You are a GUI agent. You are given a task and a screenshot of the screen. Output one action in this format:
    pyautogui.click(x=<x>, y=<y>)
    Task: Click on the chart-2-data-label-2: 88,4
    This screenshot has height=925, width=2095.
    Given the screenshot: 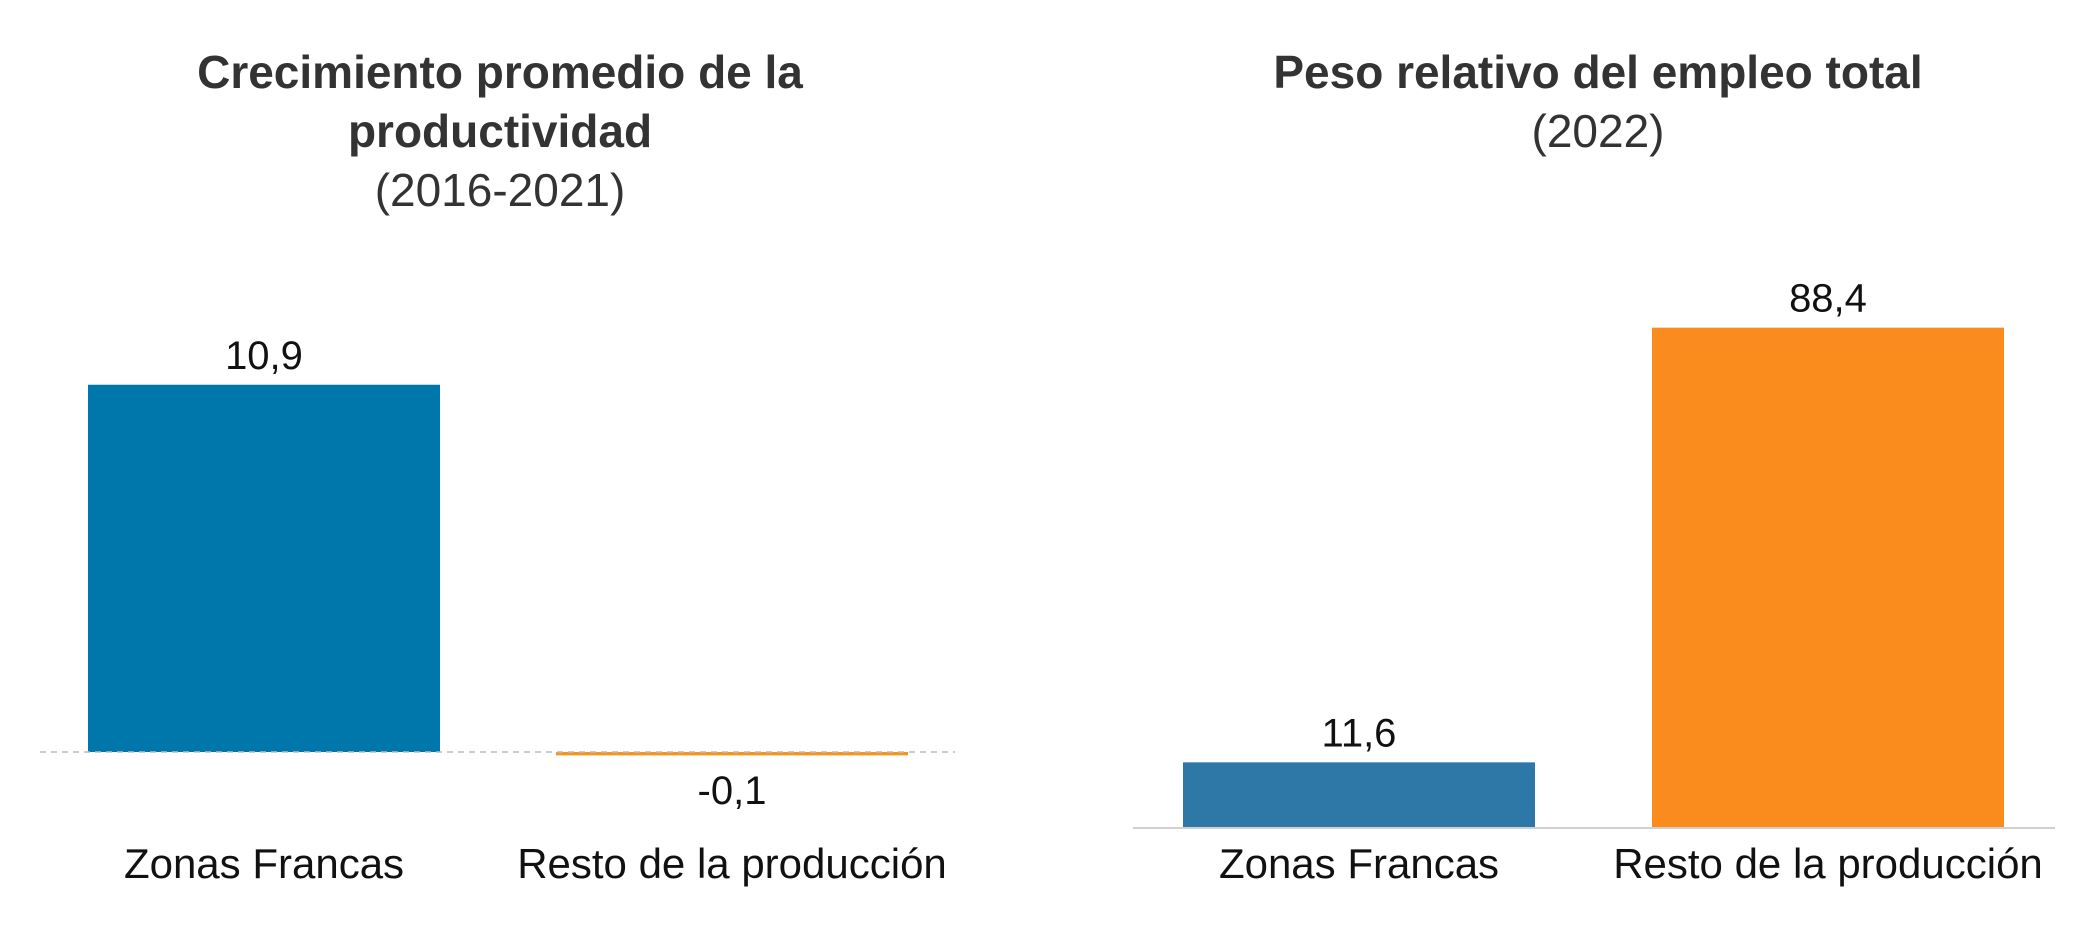 What is the action you would take?
    pyautogui.click(x=1828, y=299)
    